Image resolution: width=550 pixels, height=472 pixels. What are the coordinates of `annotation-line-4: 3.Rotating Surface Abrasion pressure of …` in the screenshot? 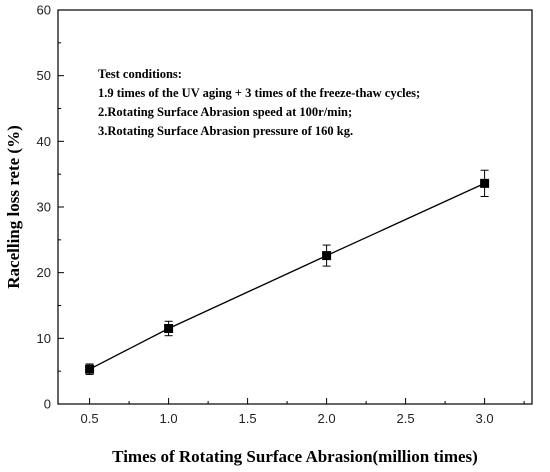 It's located at (225, 131).